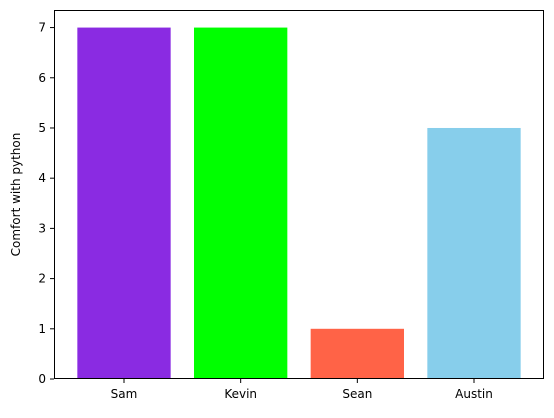 The height and width of the screenshot is (418, 554). I want to click on x-tick-label: Sean, so click(357, 394).